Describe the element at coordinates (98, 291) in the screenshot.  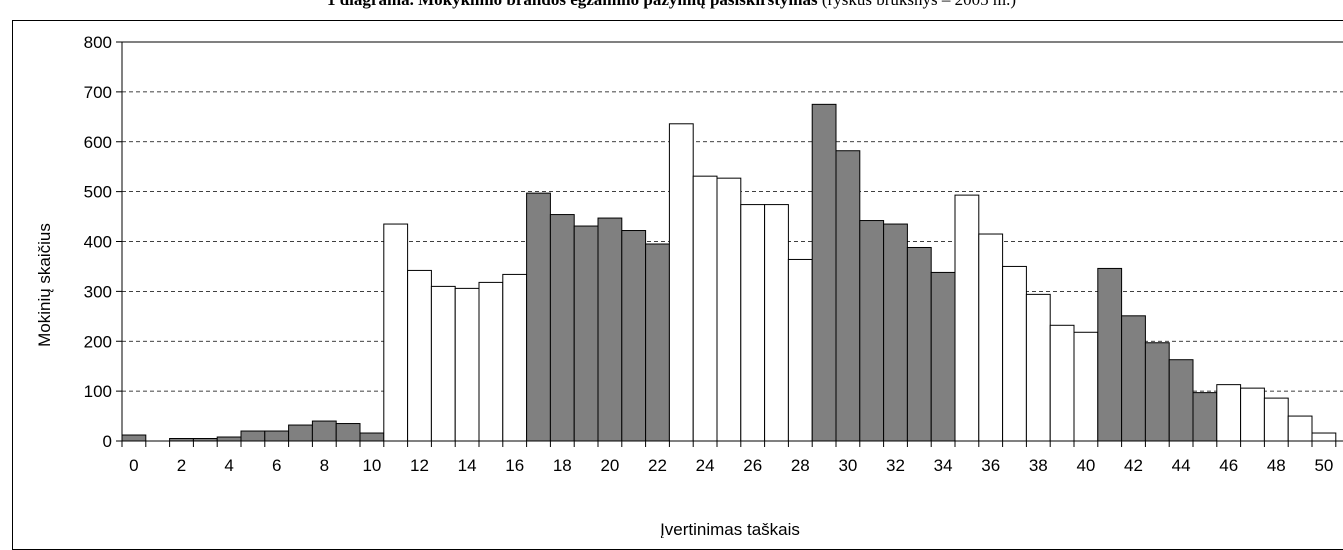
I see `y-tick-label-300: 300` at that location.